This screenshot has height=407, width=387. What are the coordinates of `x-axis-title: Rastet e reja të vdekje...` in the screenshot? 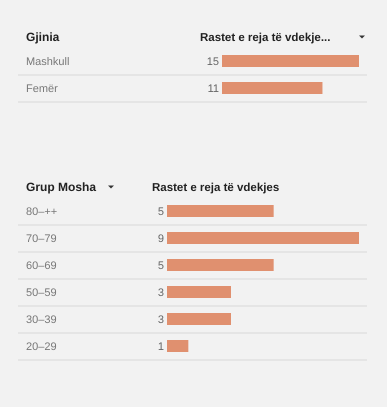 It's located at (265, 38).